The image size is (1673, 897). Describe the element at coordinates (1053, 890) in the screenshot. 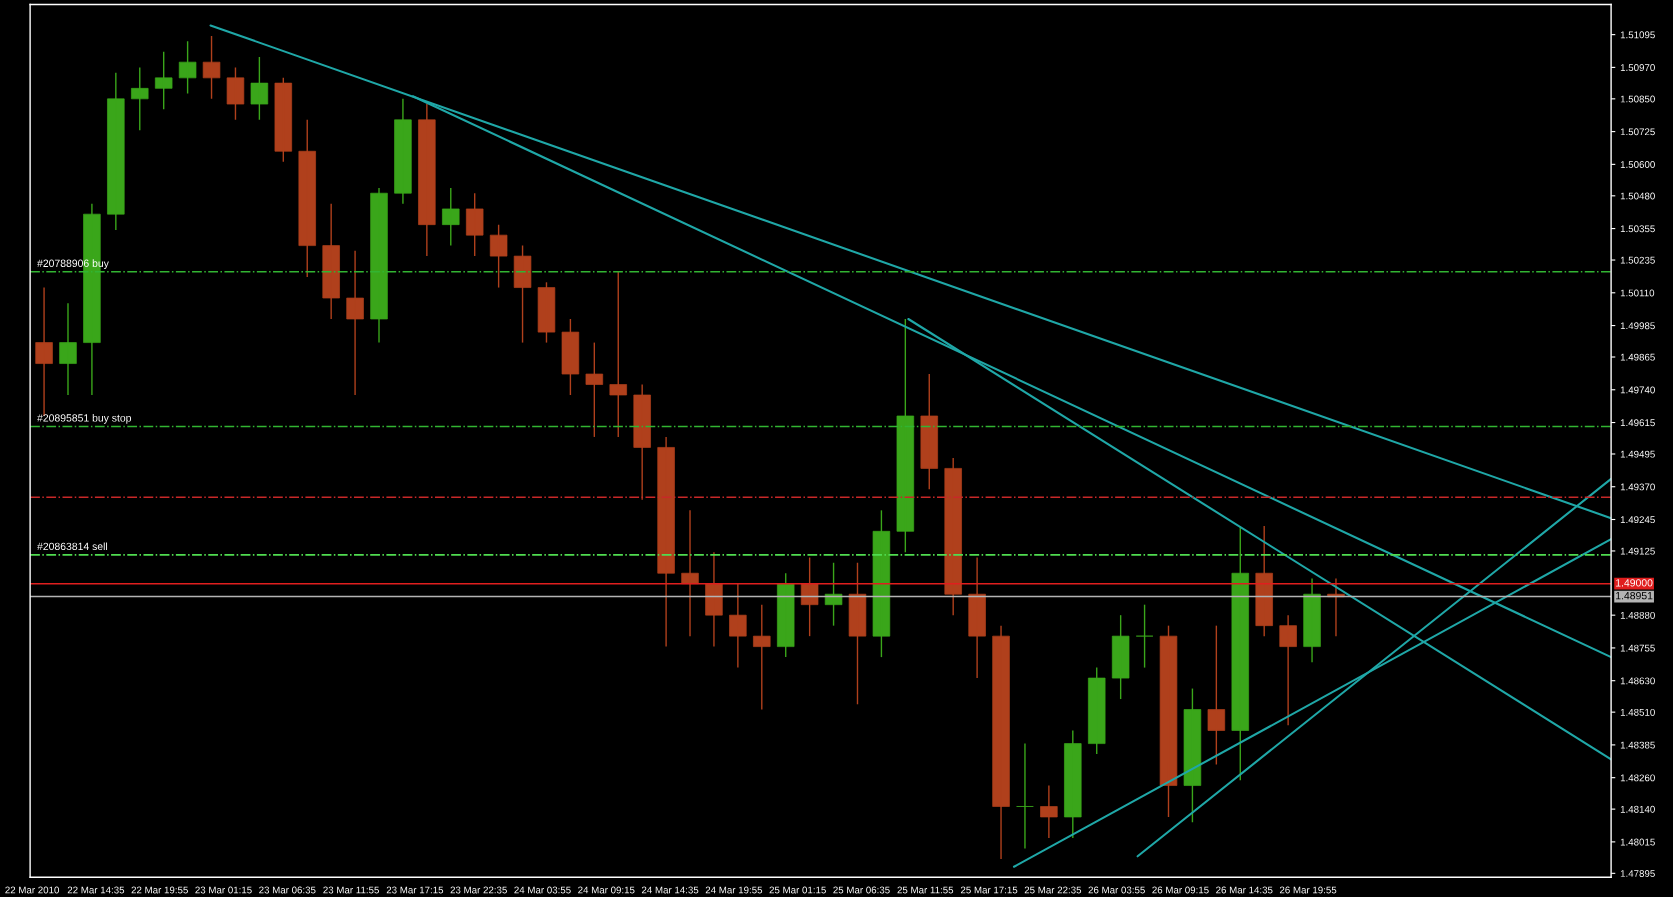

I see `x-tick-label: 25 Mar 22:35` at that location.